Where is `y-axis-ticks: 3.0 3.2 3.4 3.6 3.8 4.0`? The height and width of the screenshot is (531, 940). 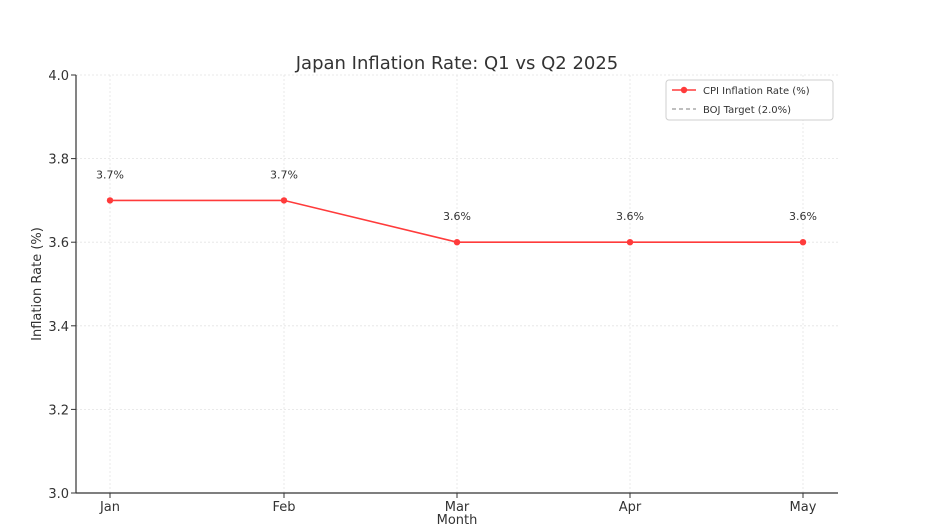
y-axis-ticks: 3.0 3.2 3.4 3.6 3.8 4.0 is located at coordinates (62, 285).